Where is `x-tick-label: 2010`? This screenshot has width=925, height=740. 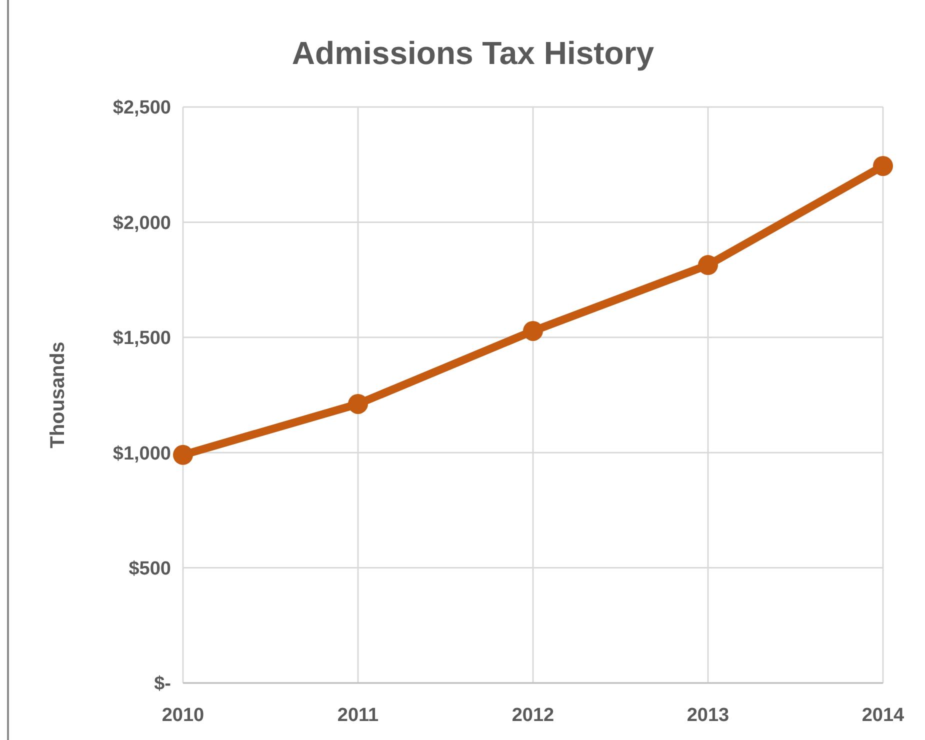 x-tick-label: 2010 is located at coordinates (183, 715).